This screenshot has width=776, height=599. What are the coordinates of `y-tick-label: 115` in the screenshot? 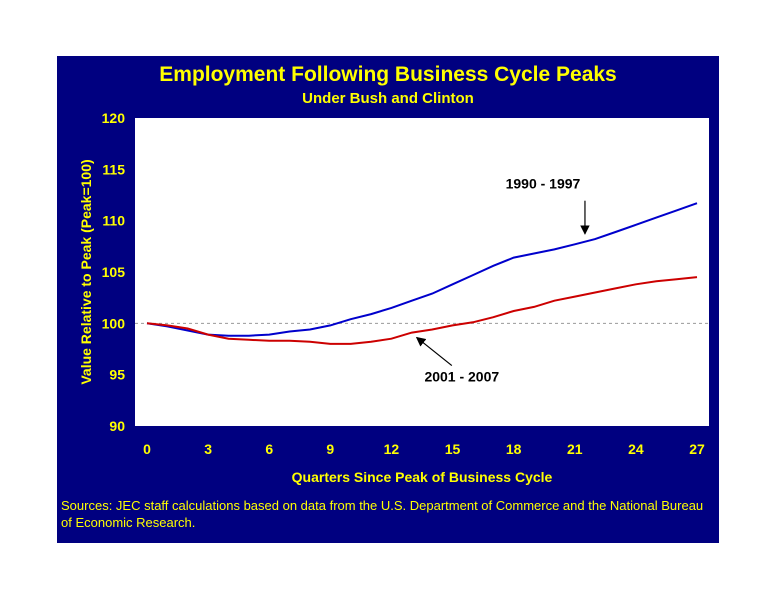 It's located at (113, 169).